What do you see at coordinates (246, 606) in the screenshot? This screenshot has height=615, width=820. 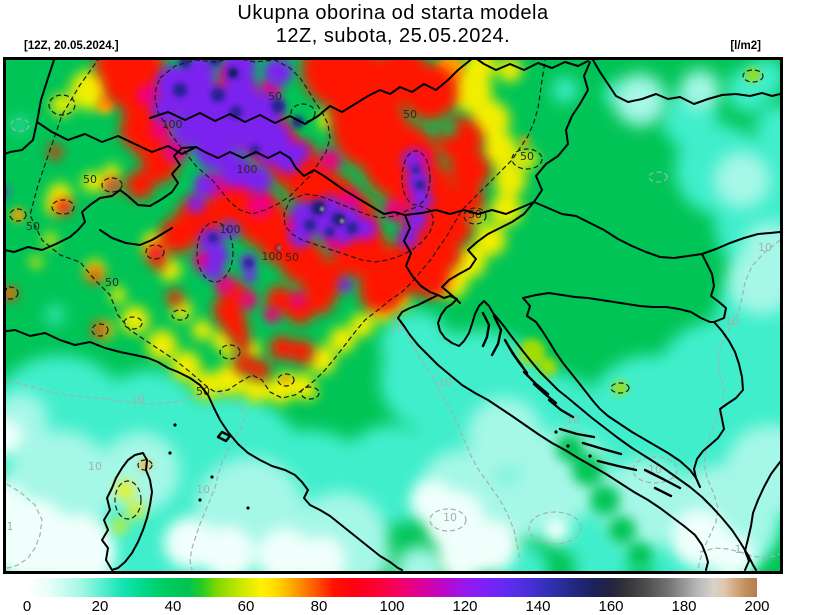 I see `colorbar-tick: 60` at bounding box center [246, 606].